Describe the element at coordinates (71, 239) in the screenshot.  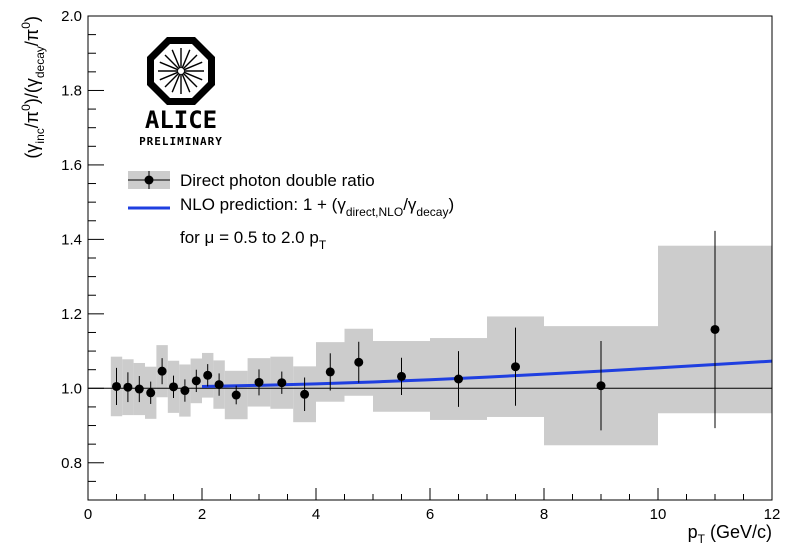
I see `y-tick-label: 1.4` at that location.